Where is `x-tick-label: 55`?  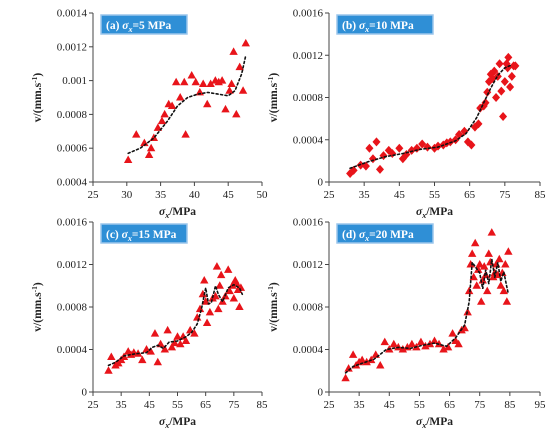
x-tick-label: 55 is located at coordinates (435, 195).